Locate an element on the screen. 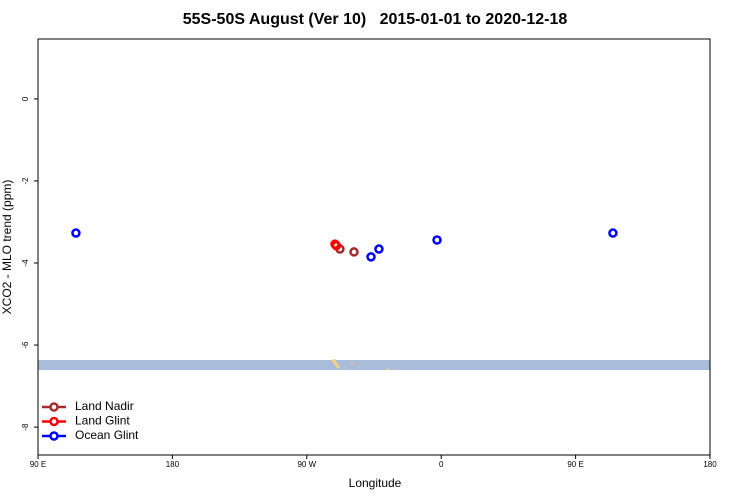 The width and height of the screenshot is (750, 500). legend-label: Land Glint is located at coordinates (102, 421).